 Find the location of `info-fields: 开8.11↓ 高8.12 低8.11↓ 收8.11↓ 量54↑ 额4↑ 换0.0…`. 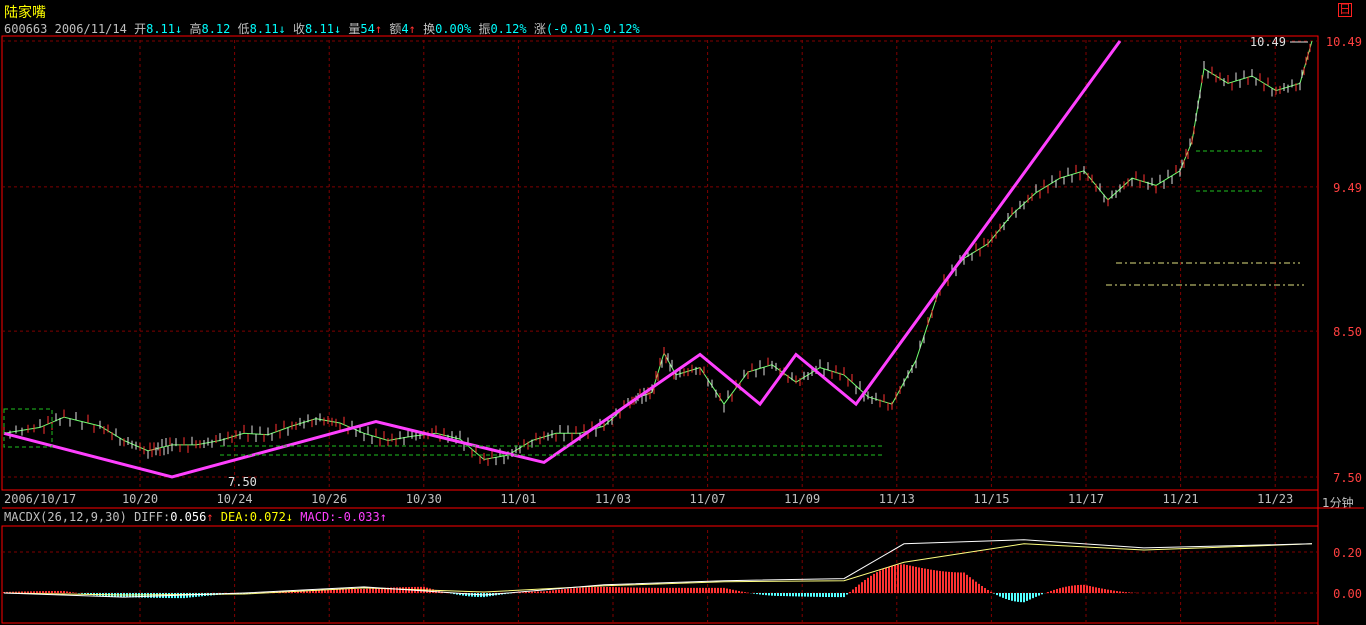

info-fields: 开8.11↓ 高8.12 低8.11↓ 收8.11↓ 量54↑ 额4↑ 换0.0… is located at coordinates (387, 29).